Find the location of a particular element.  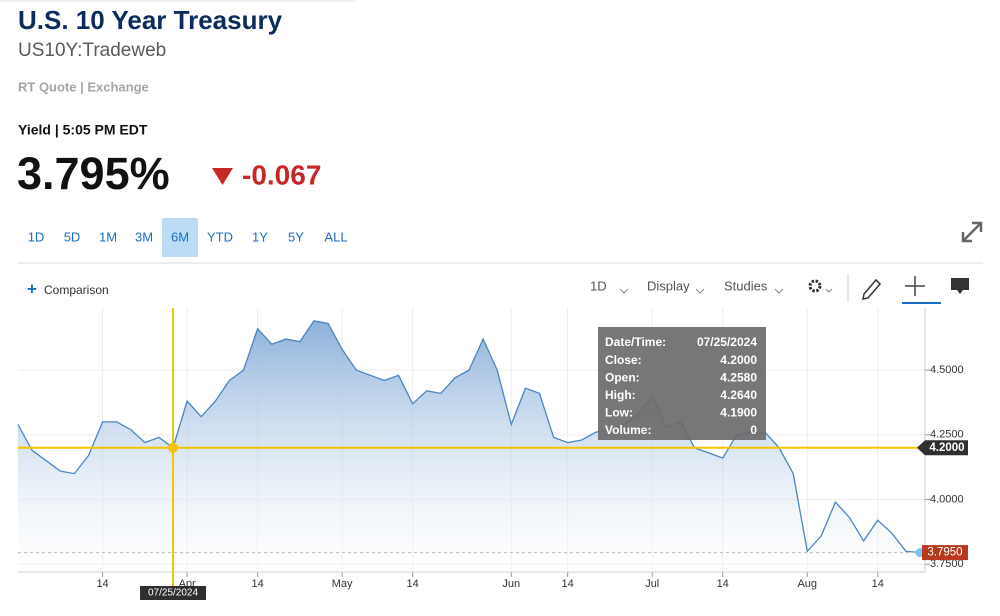

range-buttons: 1D 5D 1M 3M 6M YTD 1Y 5Y ALL is located at coordinates (188, 237).